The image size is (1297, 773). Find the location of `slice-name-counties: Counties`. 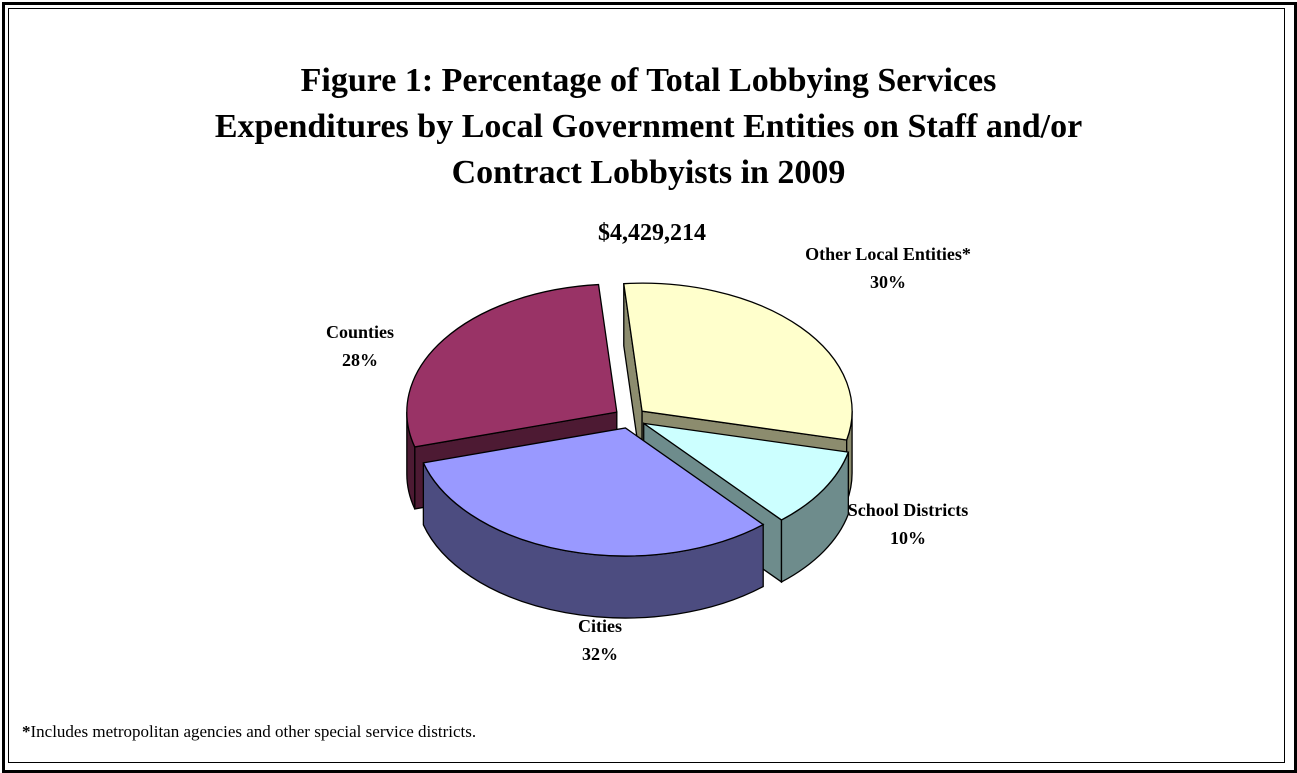

slice-name-counties: Counties is located at coordinates (359, 332).